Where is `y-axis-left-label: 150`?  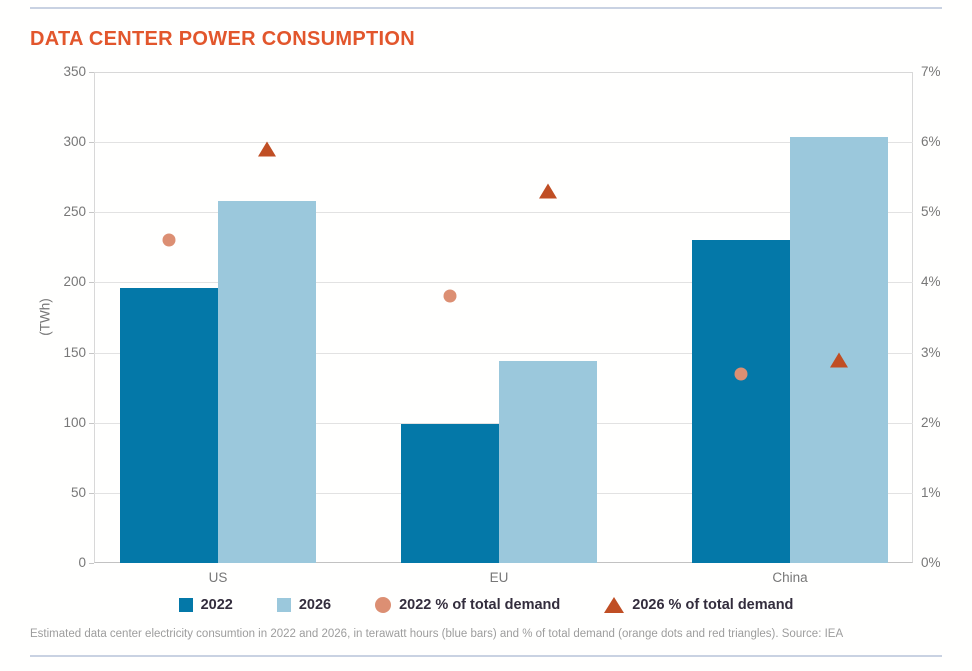
y-axis-left-label: 150 is located at coordinates (74, 352).